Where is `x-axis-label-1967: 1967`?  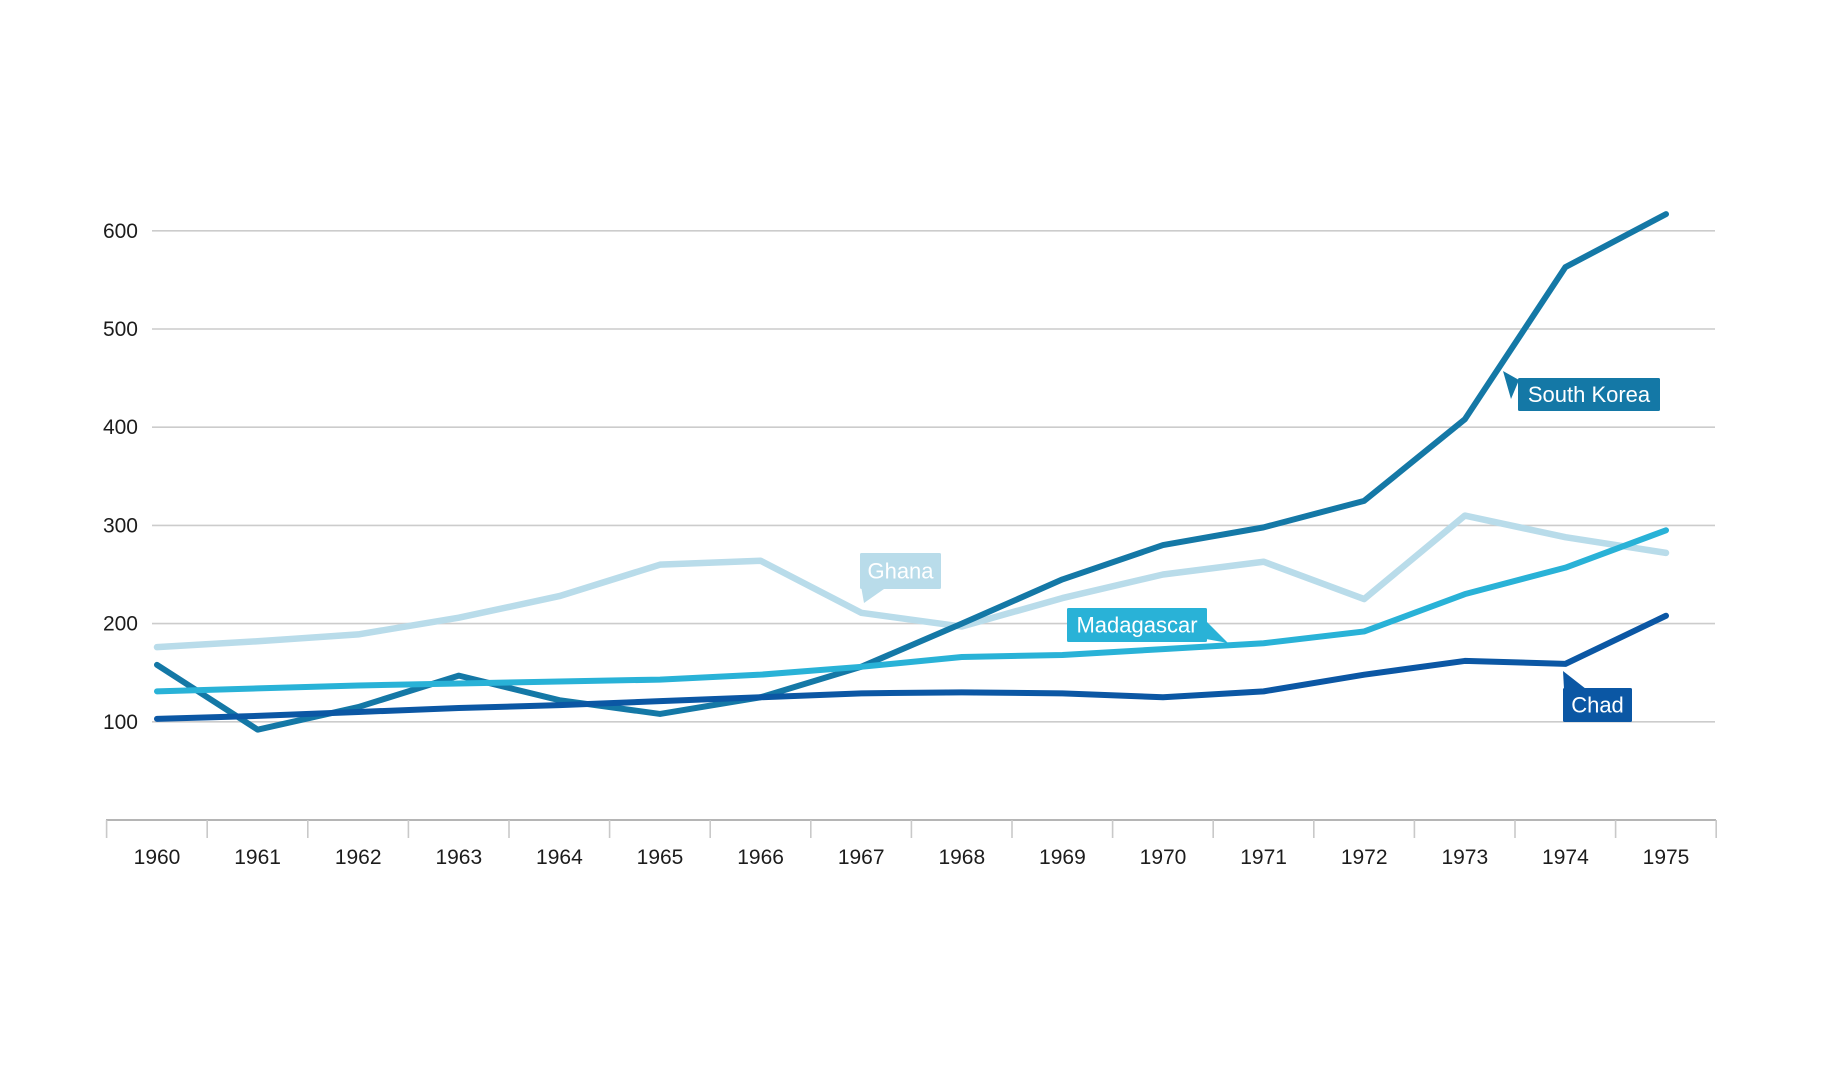
x-axis-label-1967: 1967 is located at coordinates (861, 857).